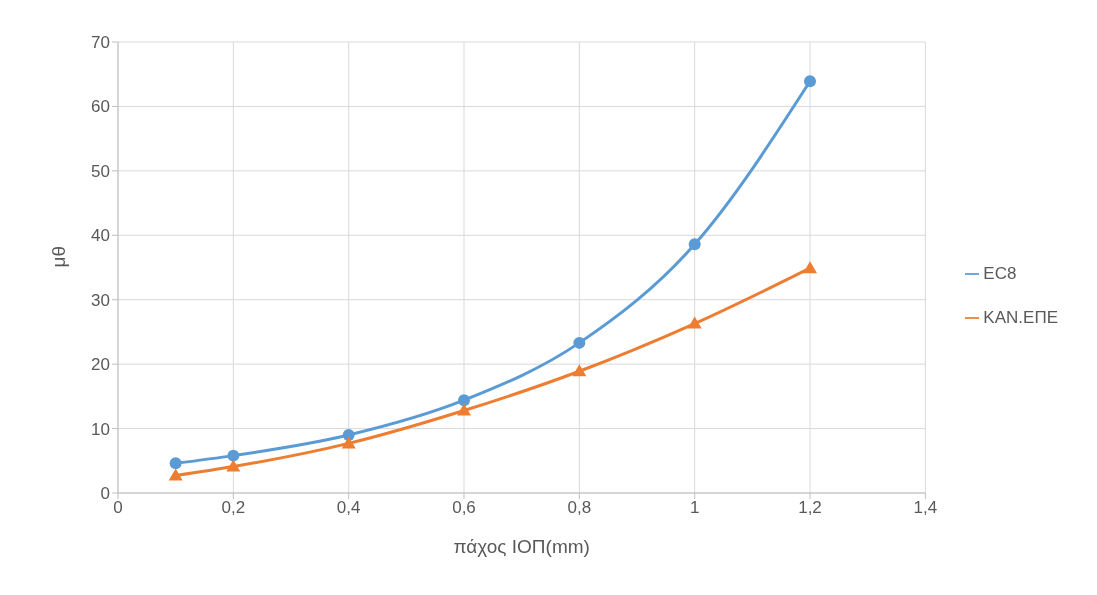 Image resolution: width=1097 pixels, height=595 pixels. Describe the element at coordinates (105, 494) in the screenshot. I see `y-tick-label: 0` at that location.